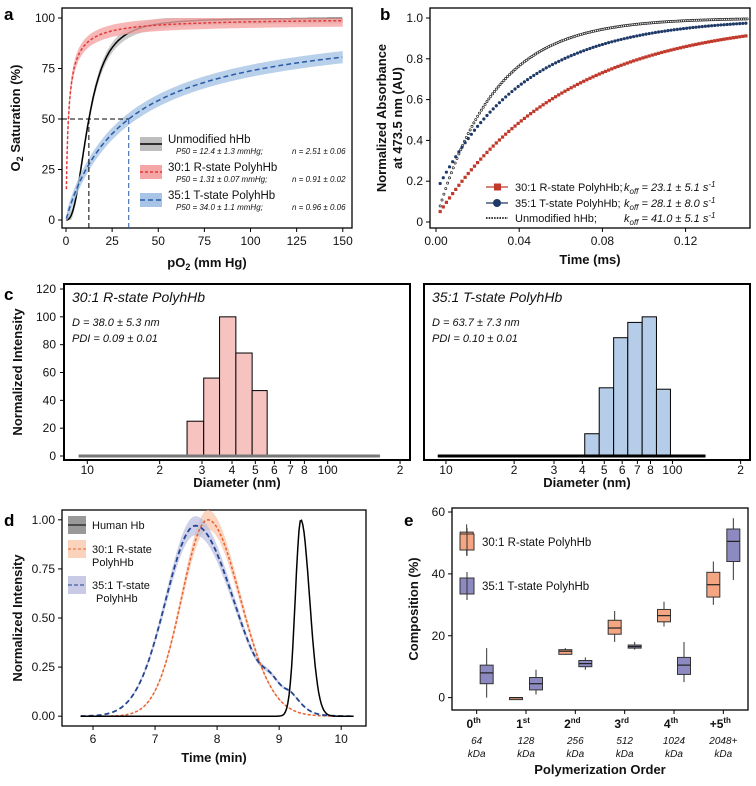 This screenshot has height=786, width=756. I want to click on y-tick-label: 0.75, so click(44, 569).